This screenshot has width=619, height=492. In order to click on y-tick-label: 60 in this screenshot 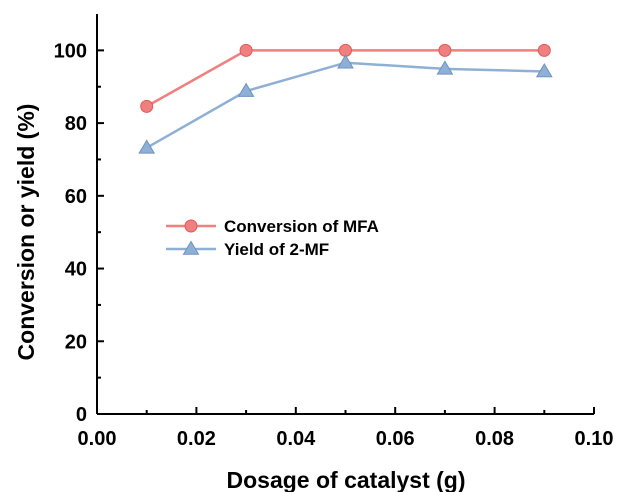, I will do `click(76, 197)`.